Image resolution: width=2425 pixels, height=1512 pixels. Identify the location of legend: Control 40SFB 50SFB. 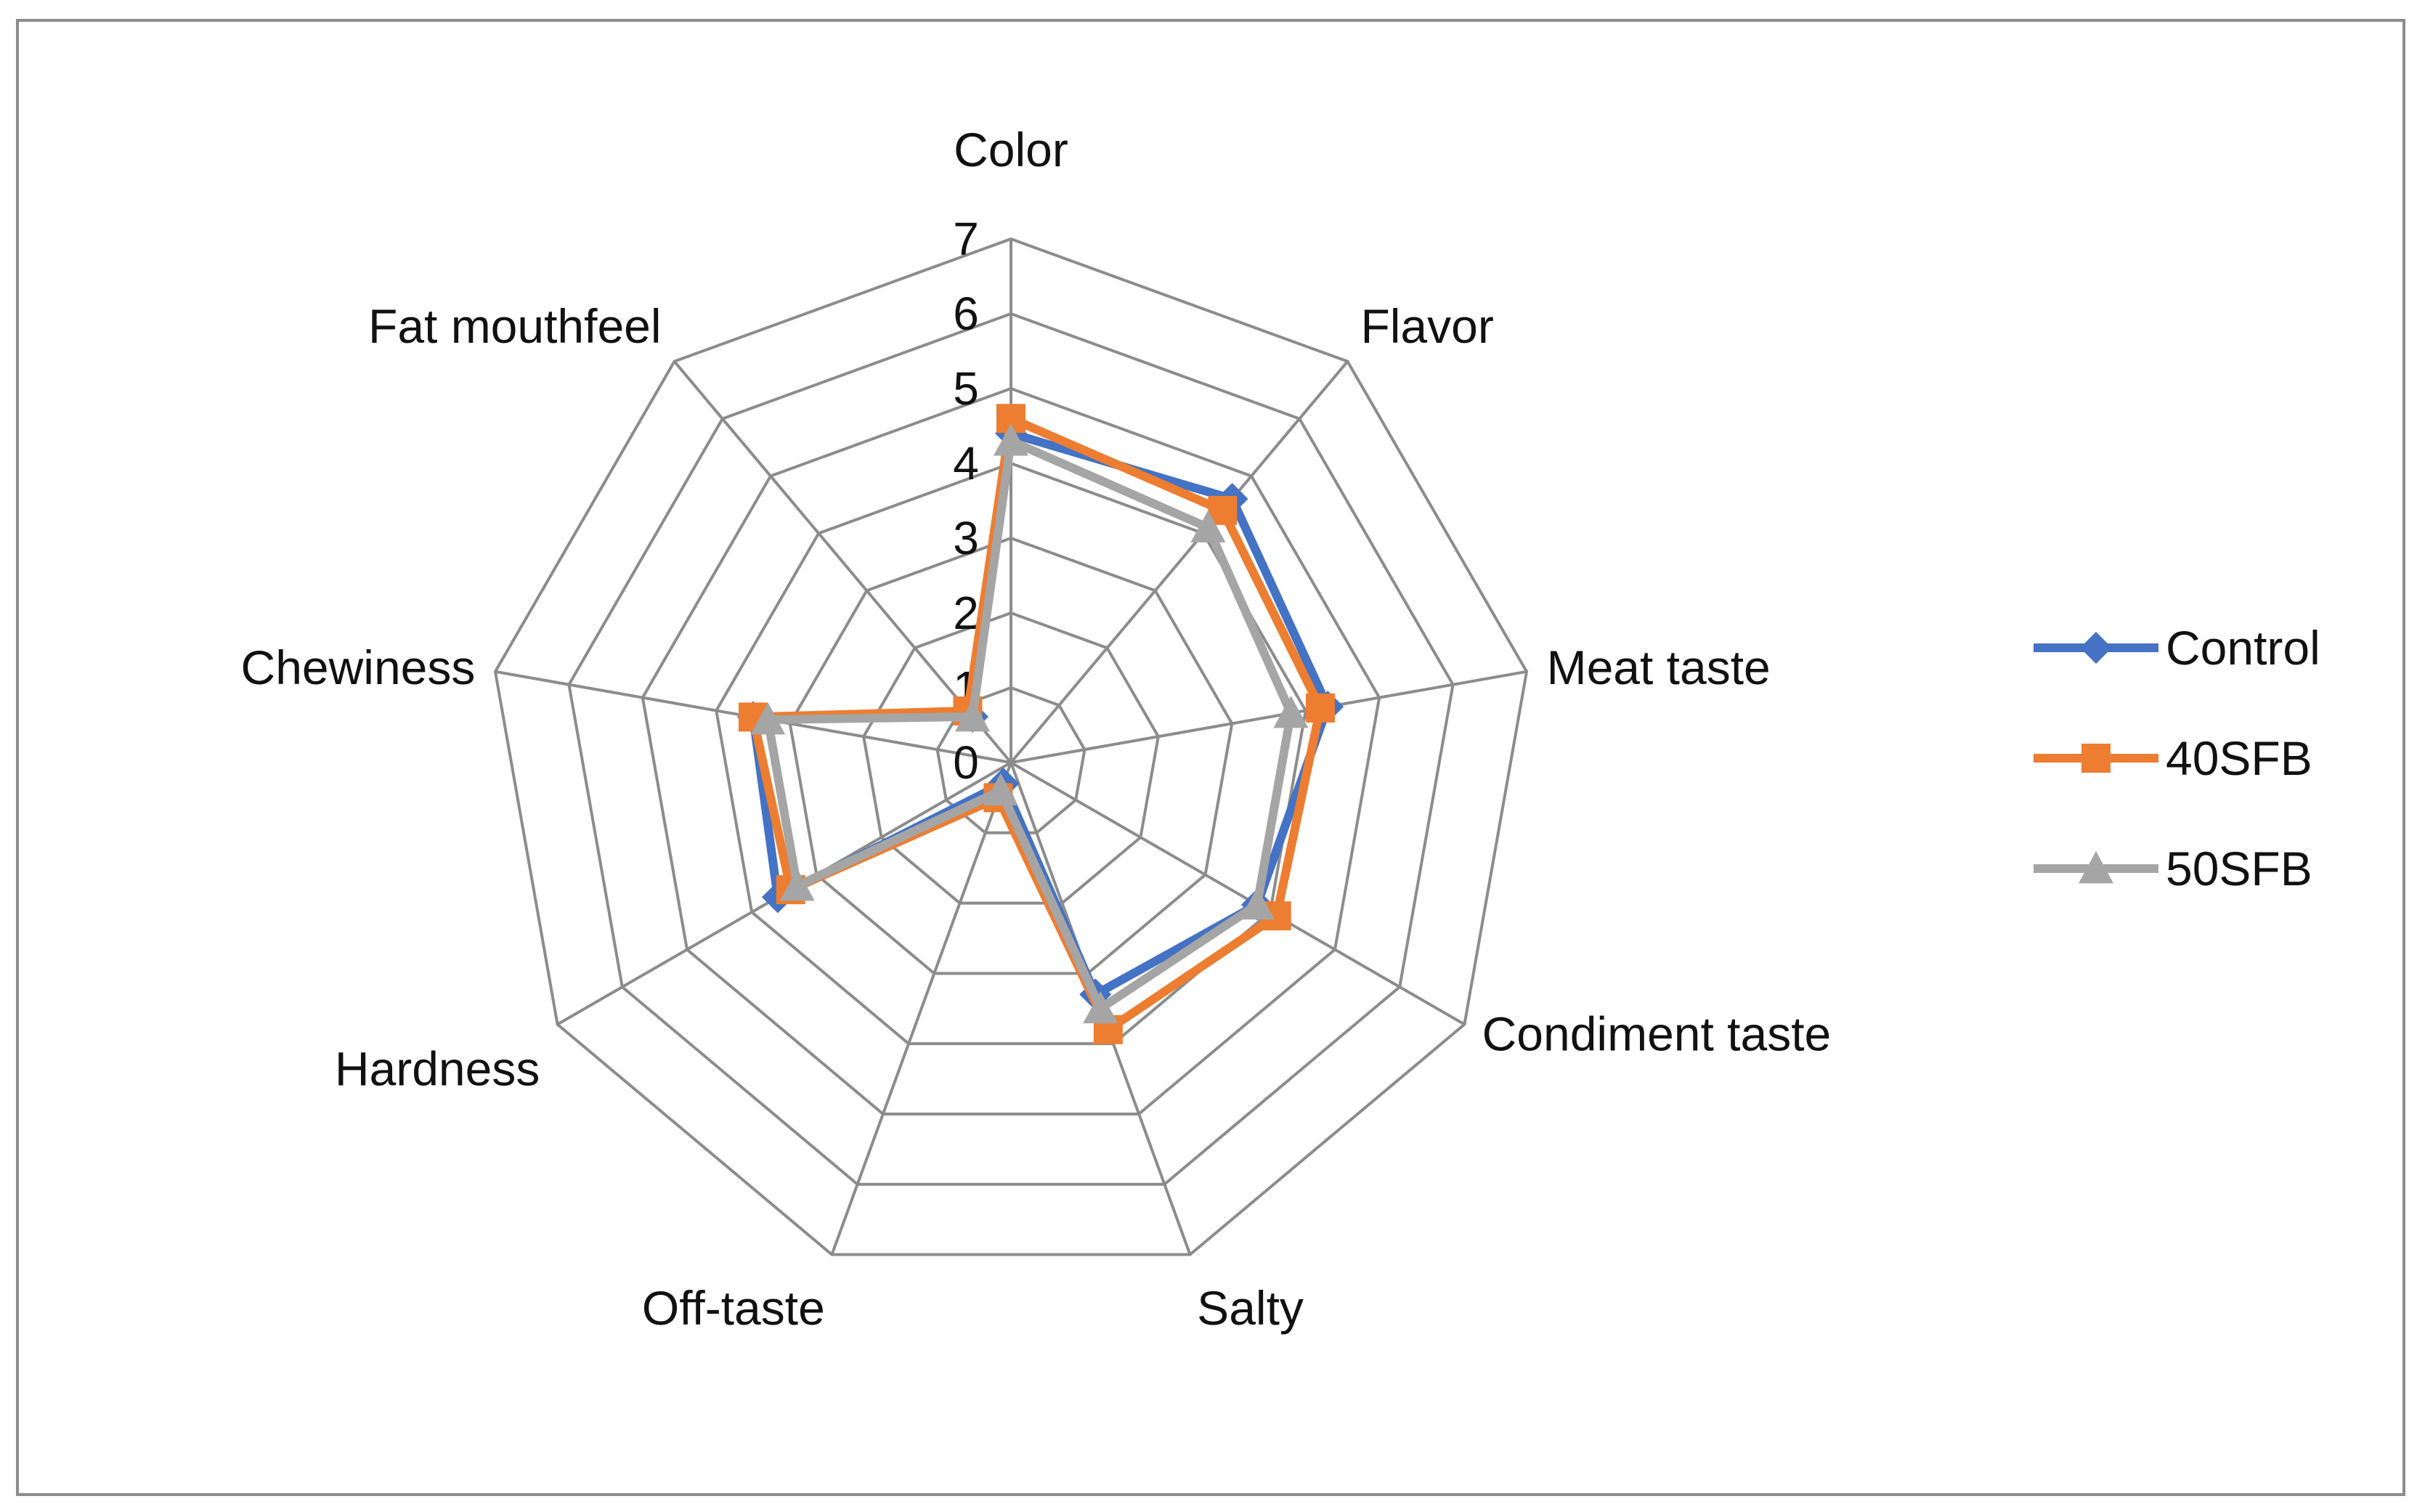
(2177, 758).